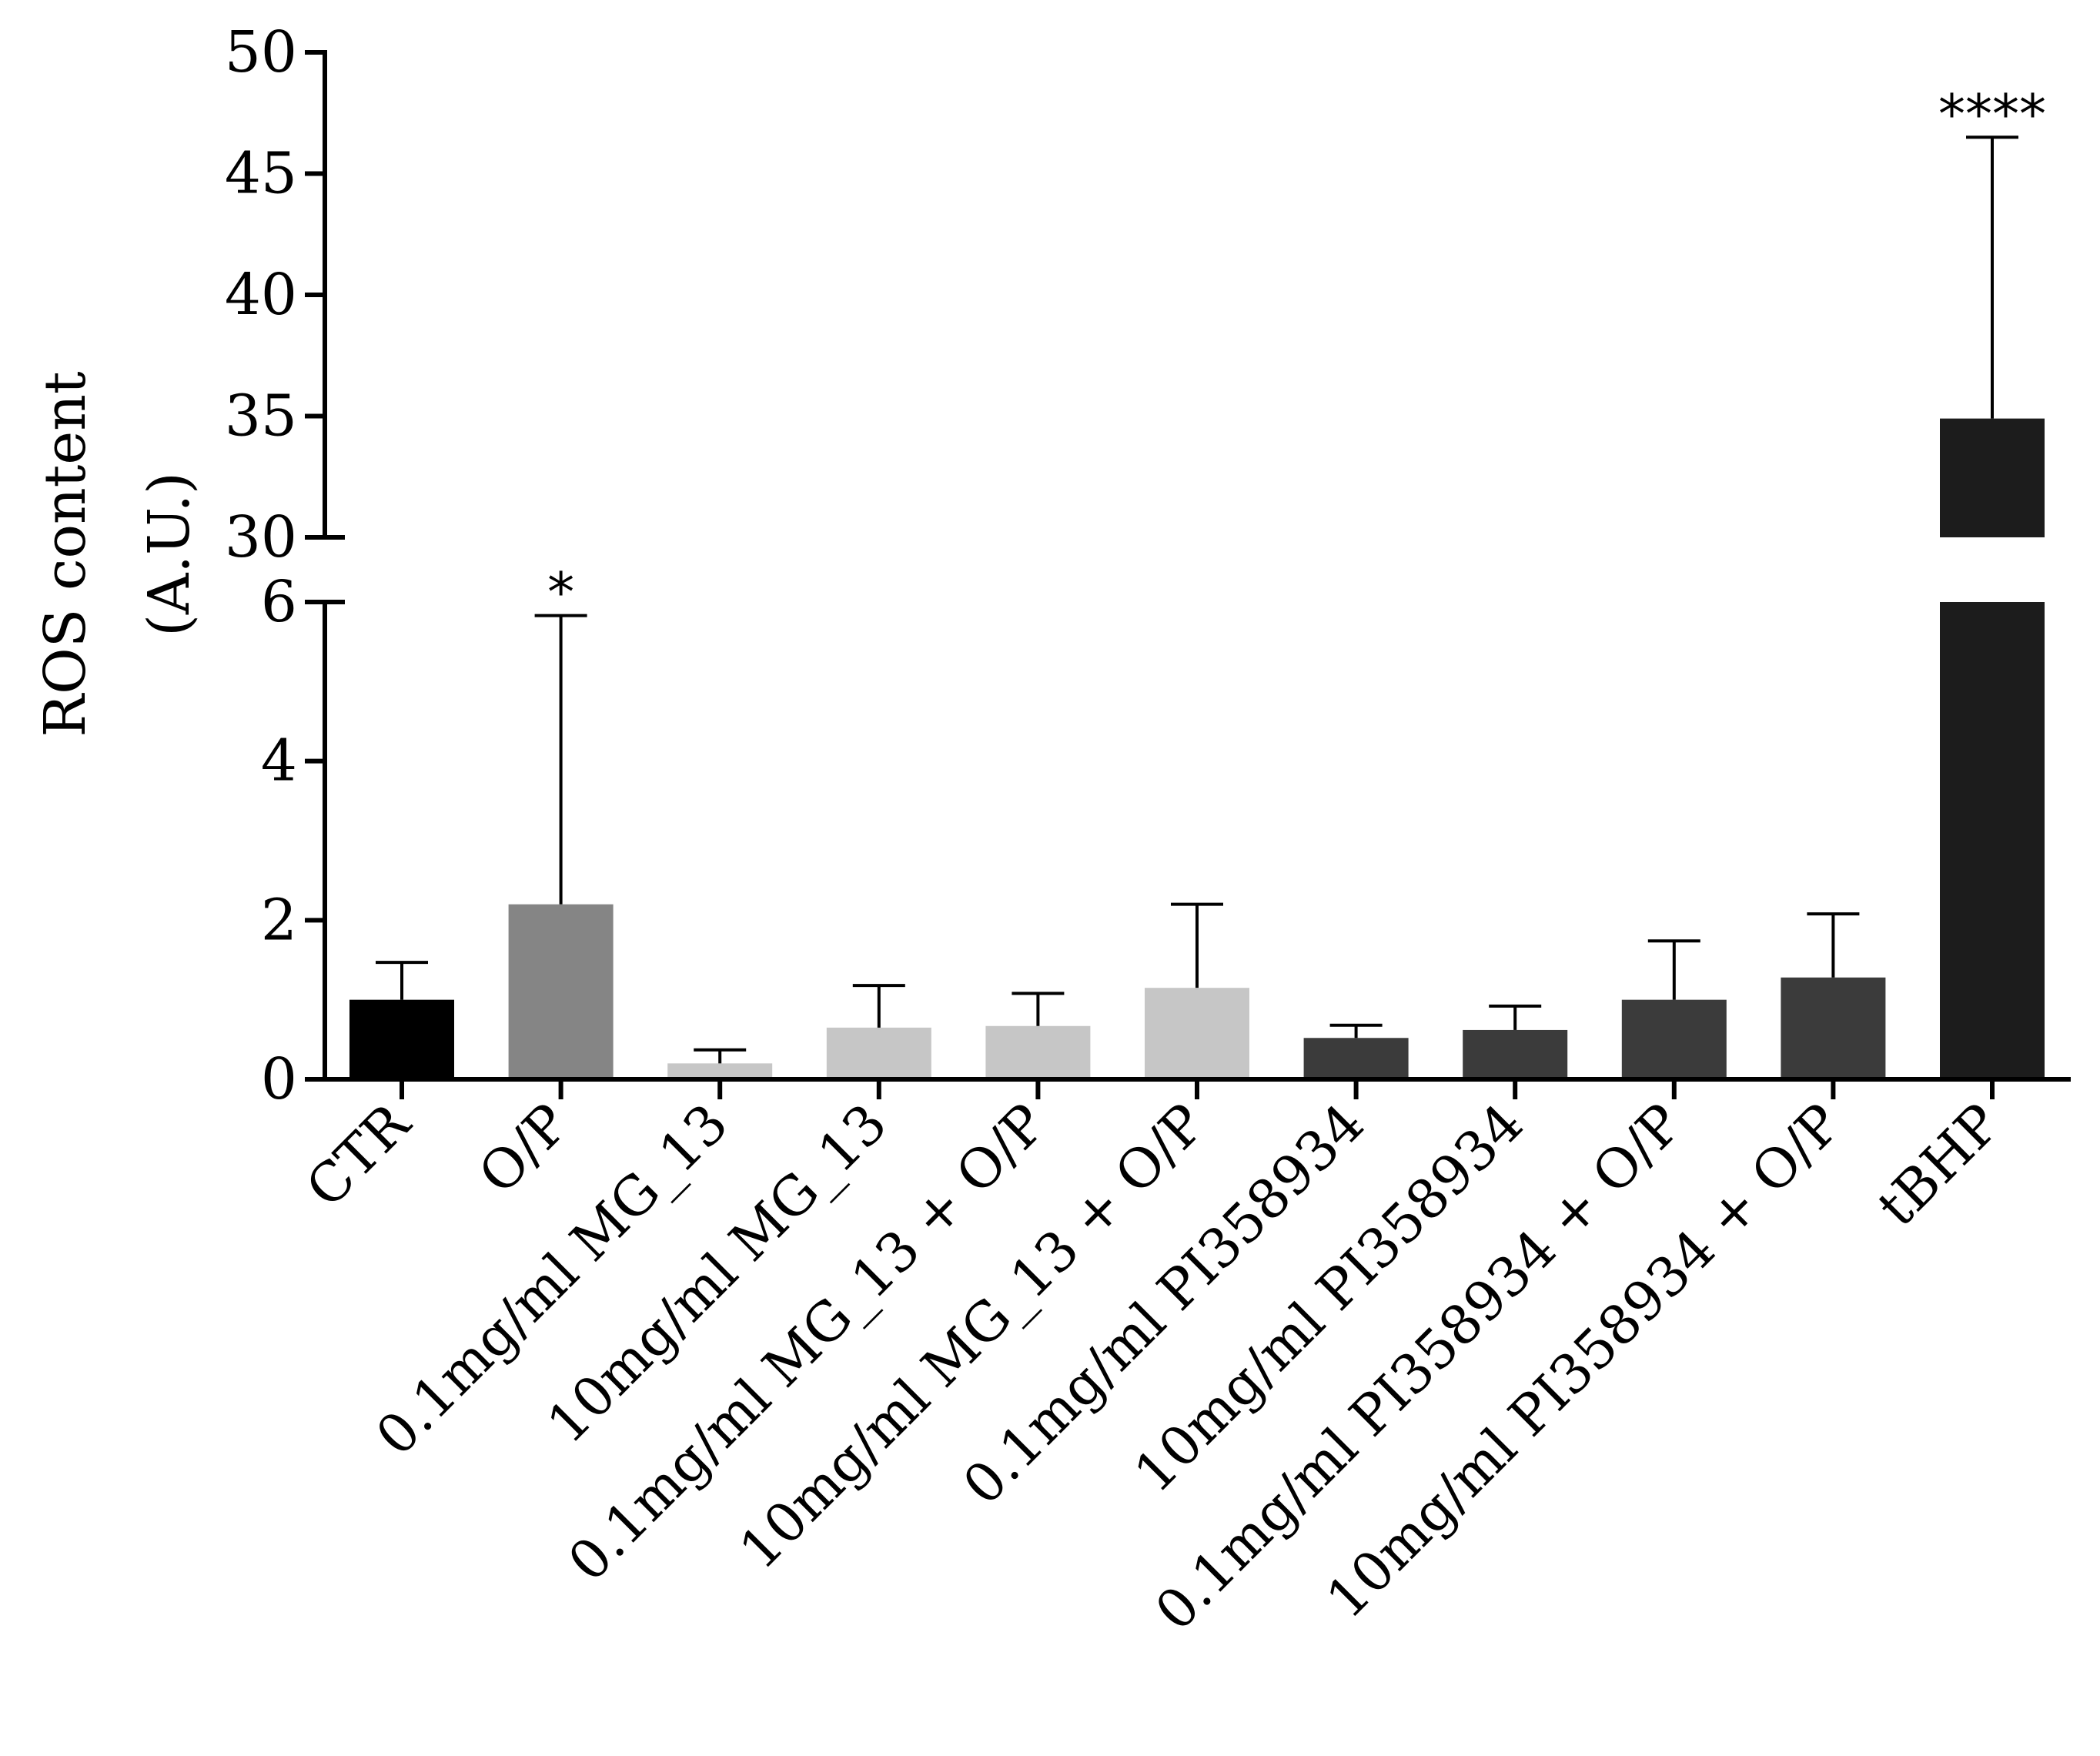 This screenshot has height=1756, width=2100. What do you see at coordinates (279, 920) in the screenshot?
I see `y-tick-label-lower-1: 2` at bounding box center [279, 920].